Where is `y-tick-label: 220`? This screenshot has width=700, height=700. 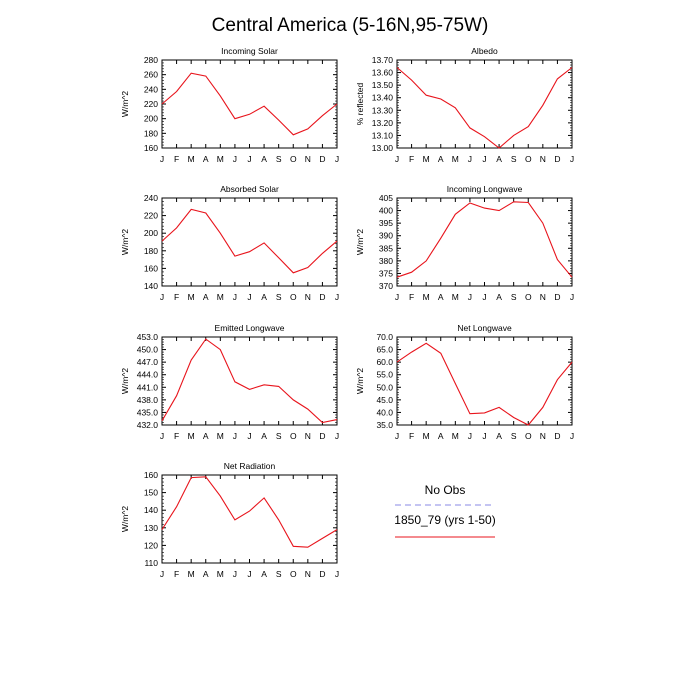
y-tick-label: 220 is located at coordinates (151, 104).